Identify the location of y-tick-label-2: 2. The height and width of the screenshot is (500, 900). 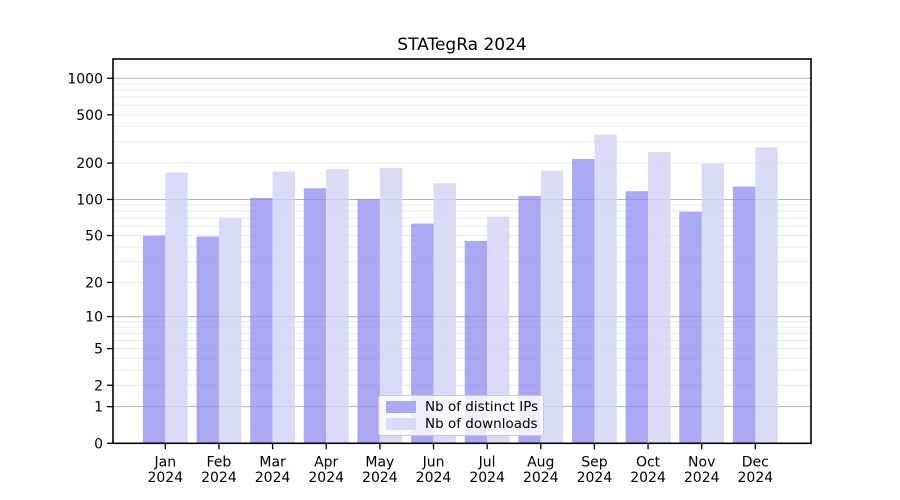
(98, 386).